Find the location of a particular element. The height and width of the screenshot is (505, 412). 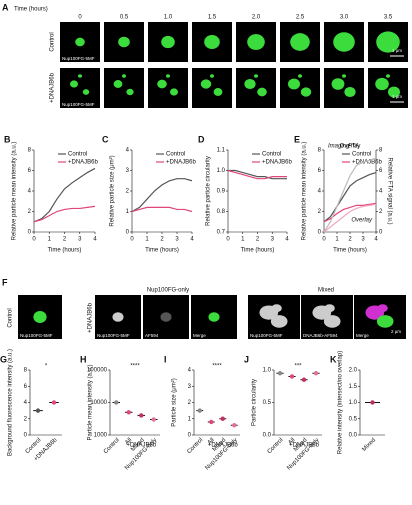

y2-tick-label: 8 is located at coordinates (381, 151).